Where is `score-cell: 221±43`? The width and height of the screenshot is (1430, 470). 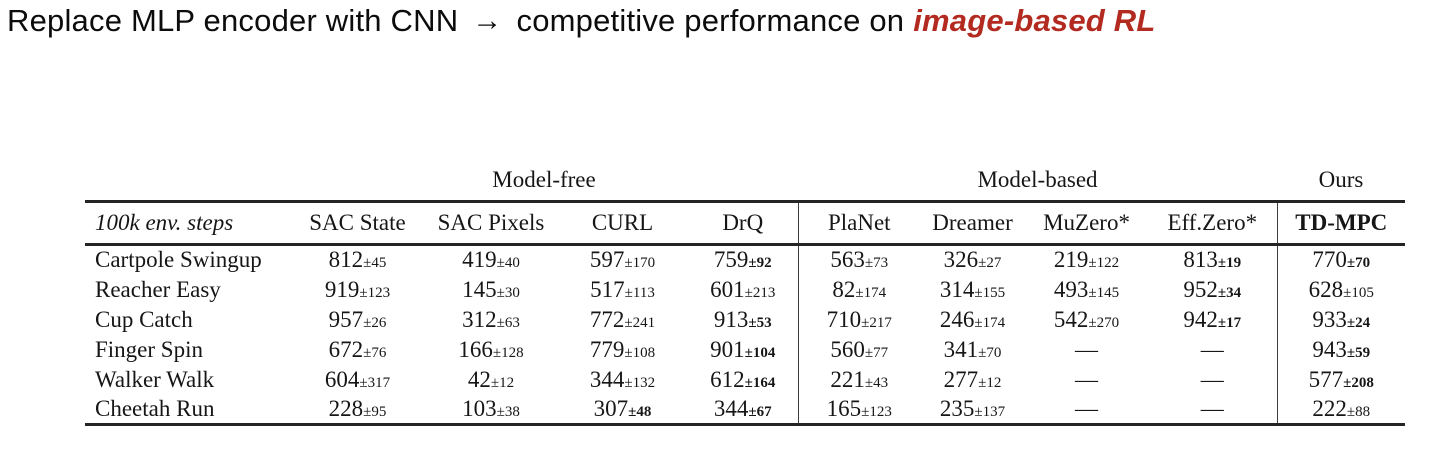 score-cell: 221±43 is located at coordinates (859, 380).